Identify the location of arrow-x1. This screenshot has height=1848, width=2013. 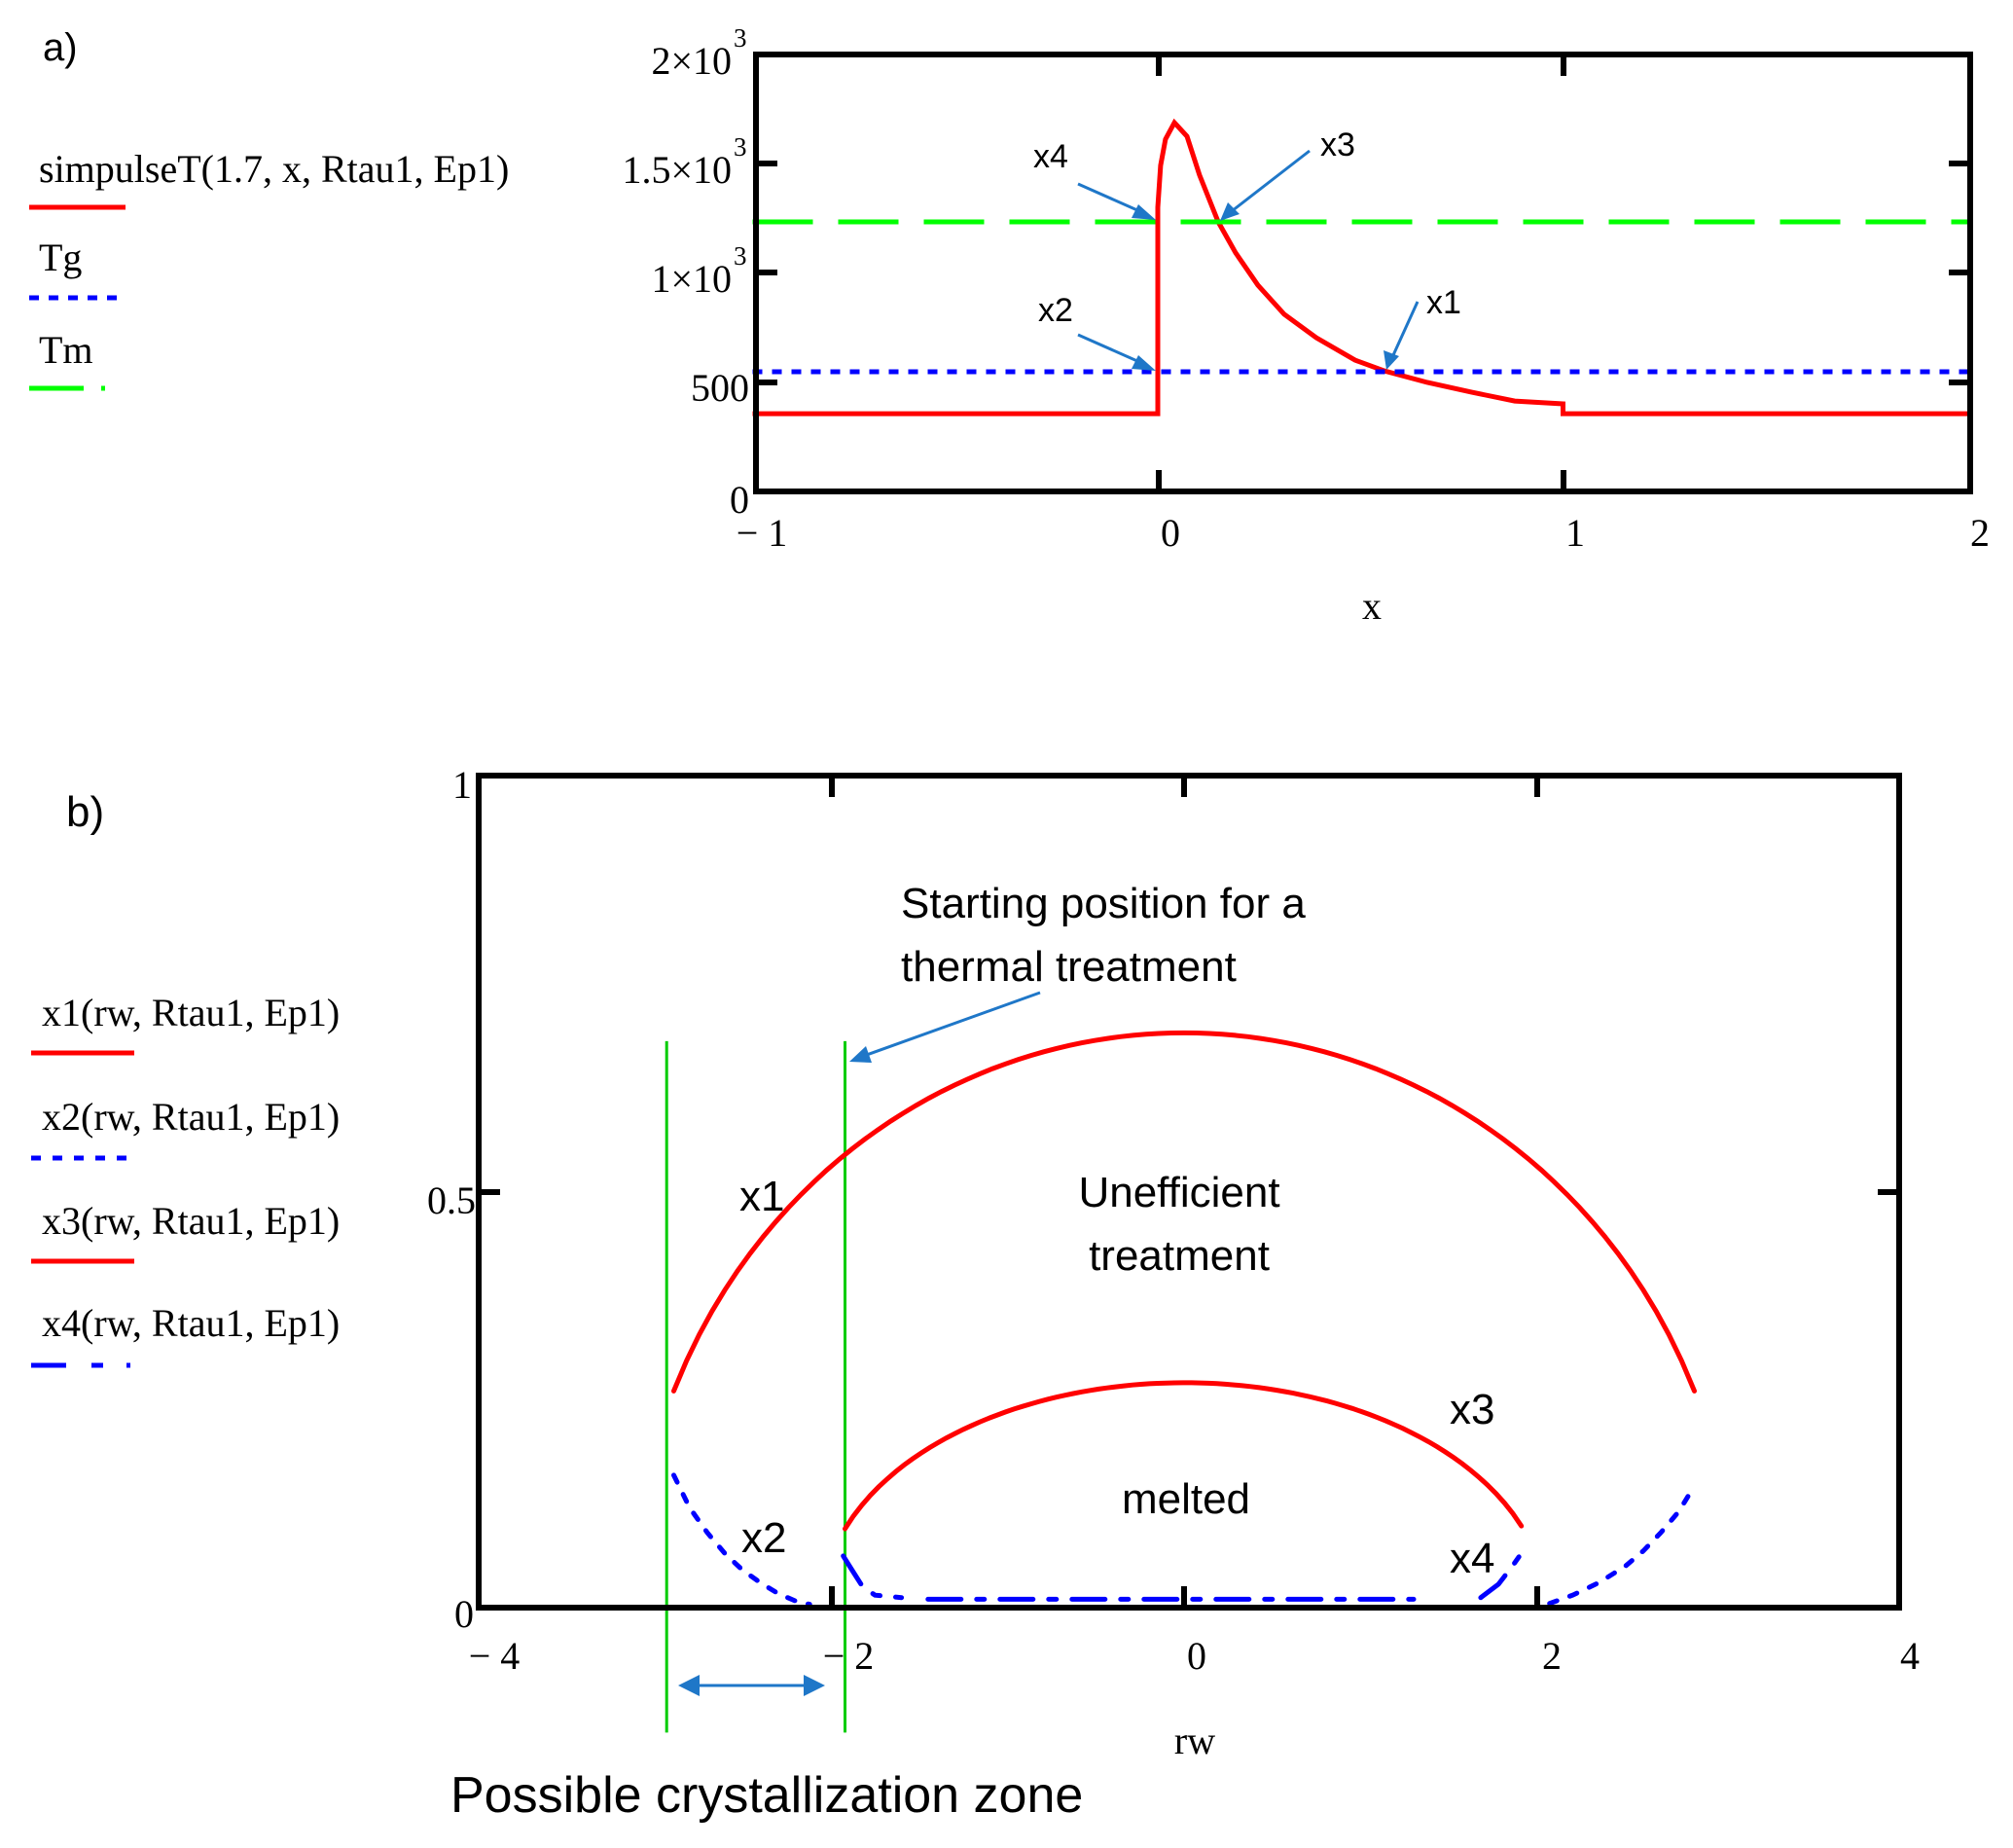
(1405, 328).